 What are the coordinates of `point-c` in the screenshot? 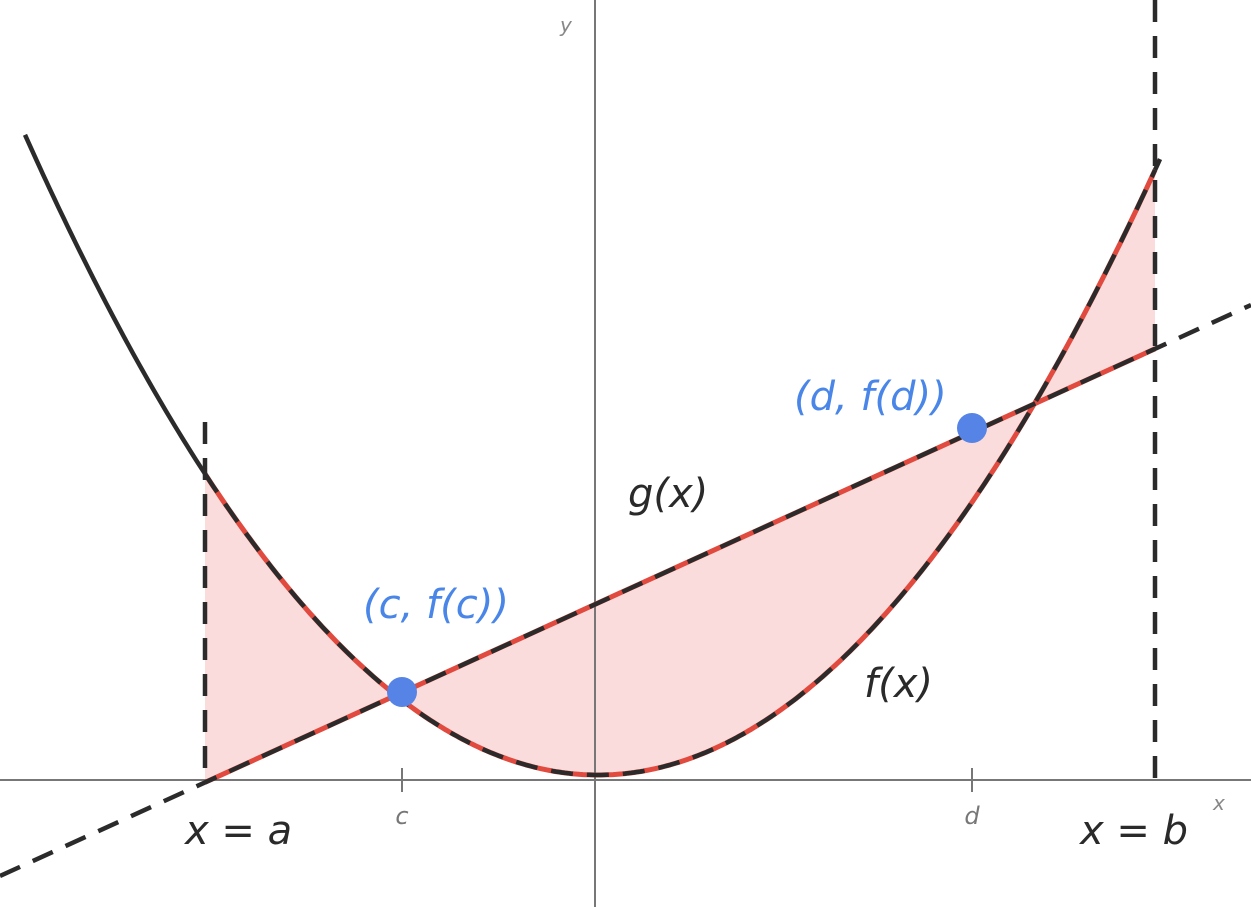 It's located at (402, 692).